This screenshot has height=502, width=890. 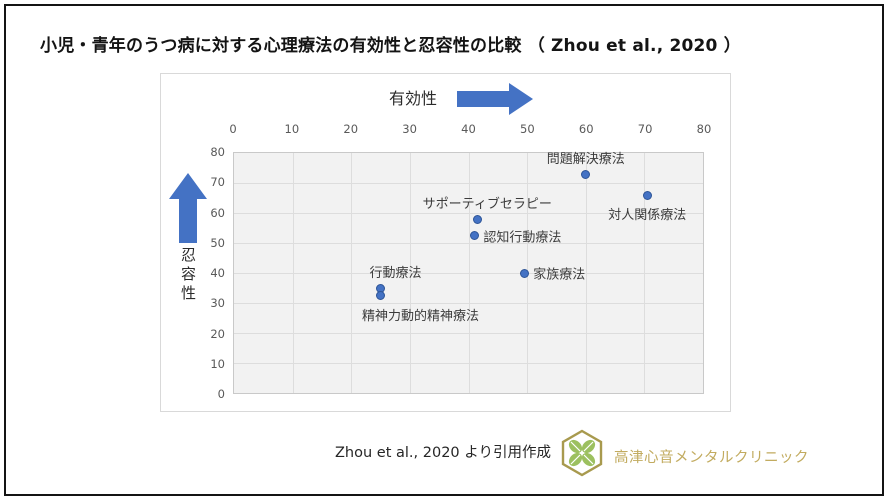 I want to click on data-point-label: 家族療法, so click(x=559, y=275).